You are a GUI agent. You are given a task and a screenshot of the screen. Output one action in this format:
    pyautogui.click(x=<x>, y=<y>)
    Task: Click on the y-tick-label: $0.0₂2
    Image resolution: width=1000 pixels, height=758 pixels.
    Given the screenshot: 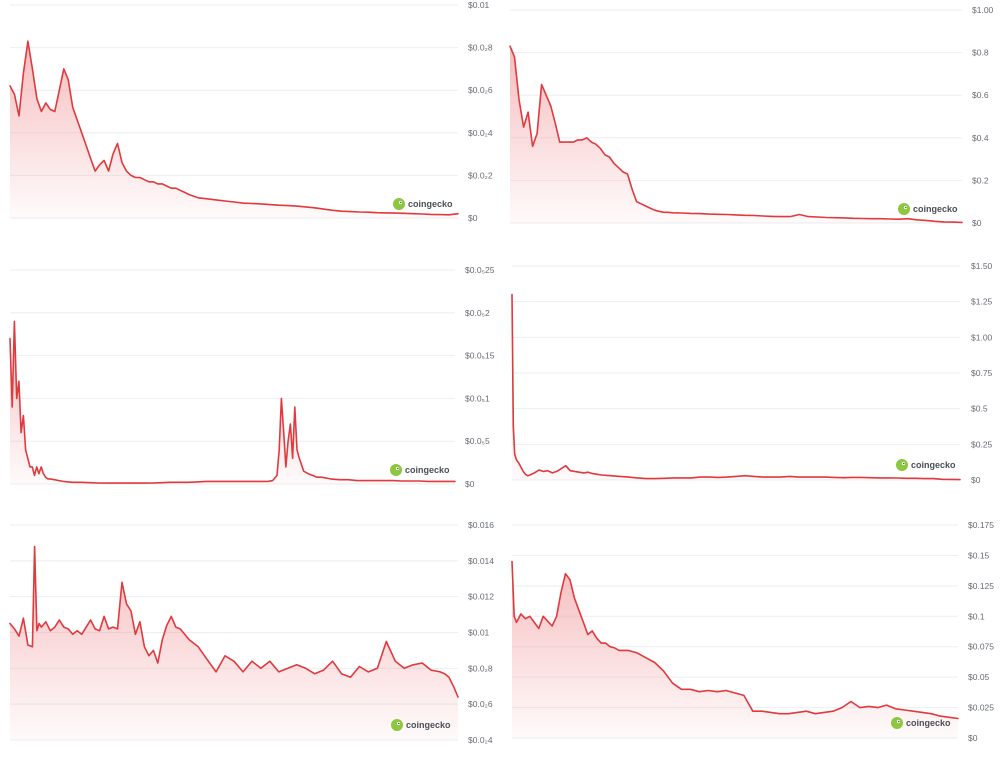 What is the action you would take?
    pyautogui.click(x=480, y=175)
    